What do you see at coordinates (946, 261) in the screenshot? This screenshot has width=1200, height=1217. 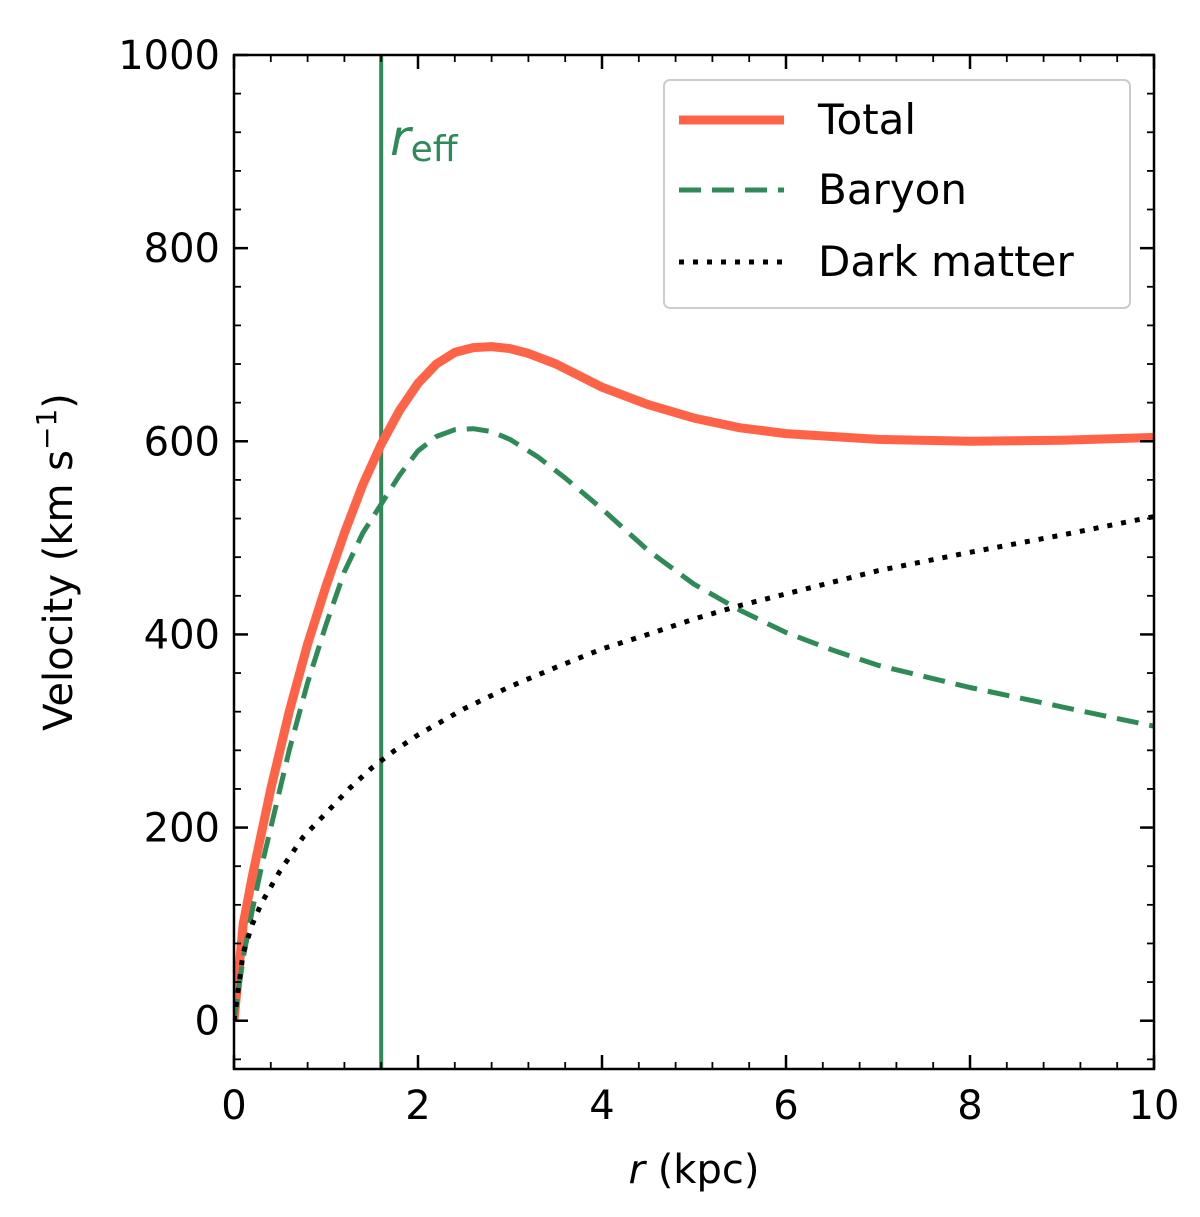 I see `legend-label-dark-matter: Dark matter` at bounding box center [946, 261].